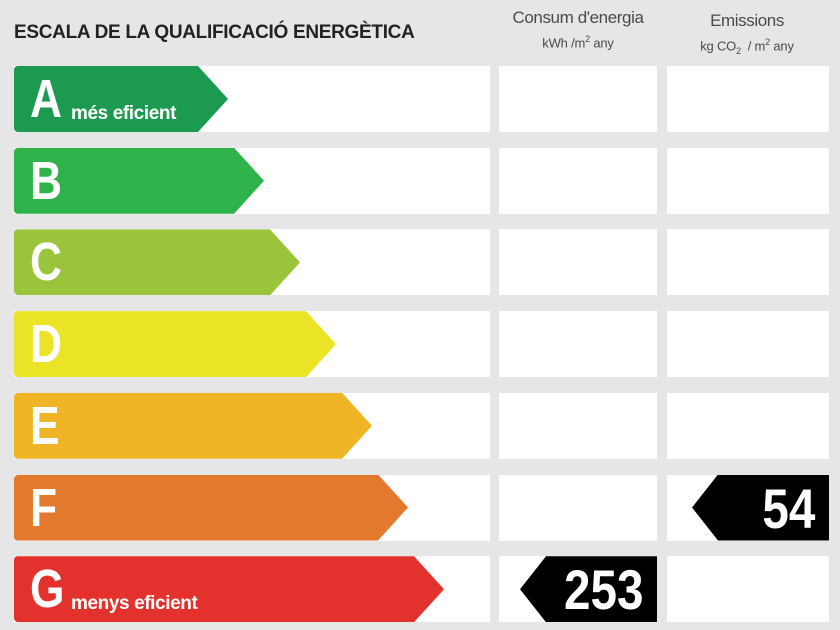 Image resolution: width=840 pixels, height=630 pixels. Describe the element at coordinates (47, 589) in the screenshot. I see `class-letter: G` at that location.